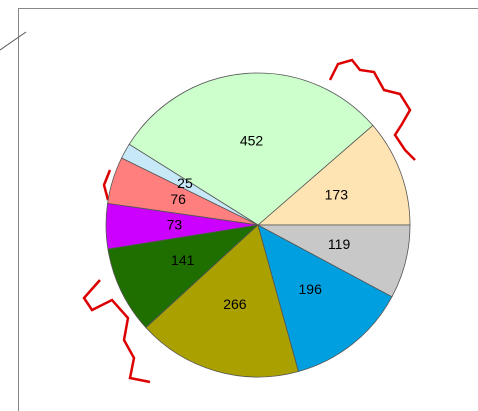  Describe the element at coordinates (13, 41) in the screenshot. I see `map-border` at that location.